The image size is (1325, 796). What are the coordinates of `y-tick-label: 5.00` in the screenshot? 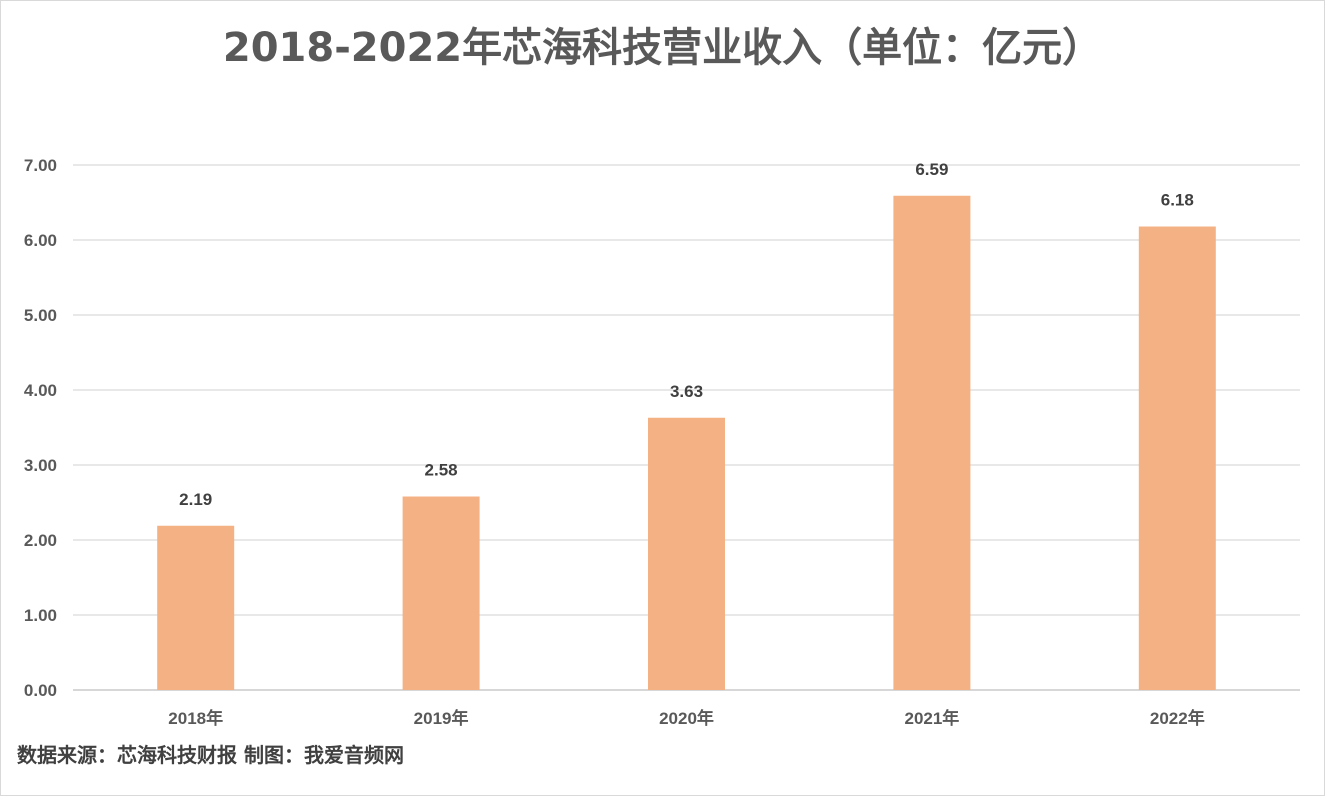 It's located at (40, 315).